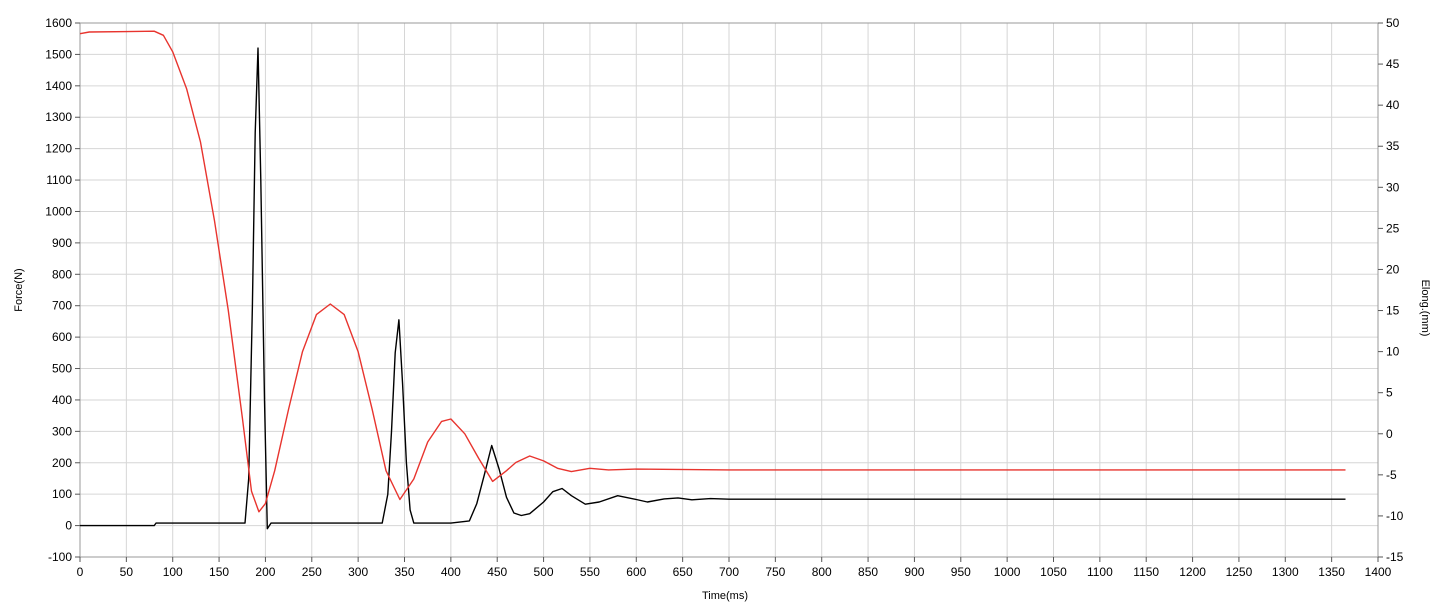 This screenshot has width=1445, height=608. Describe the element at coordinates (1393, 146) in the screenshot. I see `y-right-tick-label: 35` at that location.